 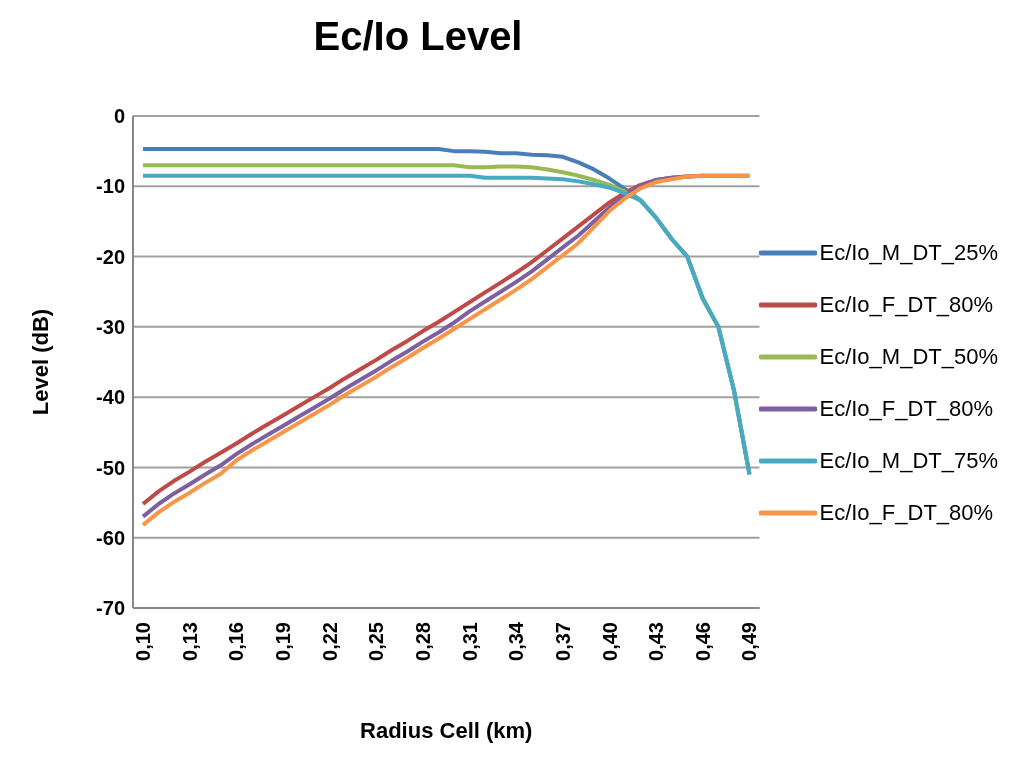 What do you see at coordinates (110, 537) in the screenshot?
I see `y-tick-label: -60` at bounding box center [110, 537].